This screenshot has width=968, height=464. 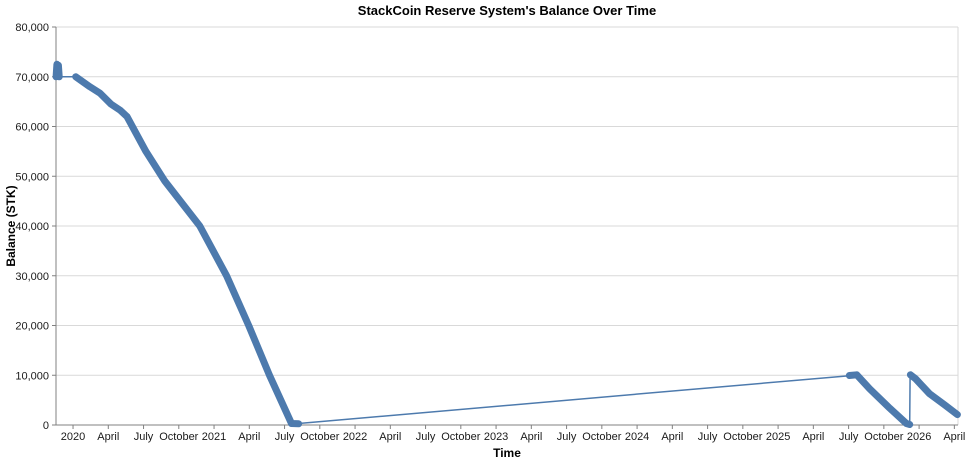 What do you see at coordinates (32, 128) in the screenshot?
I see `y-tick-label: 60,000` at bounding box center [32, 128].